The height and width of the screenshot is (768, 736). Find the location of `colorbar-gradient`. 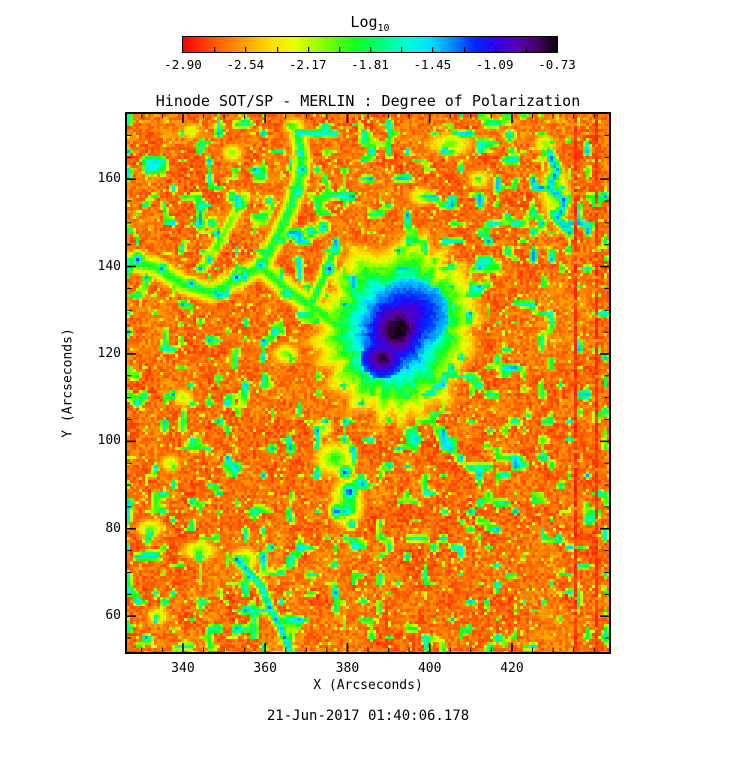

colorbar-gradient is located at coordinates (370, 44).